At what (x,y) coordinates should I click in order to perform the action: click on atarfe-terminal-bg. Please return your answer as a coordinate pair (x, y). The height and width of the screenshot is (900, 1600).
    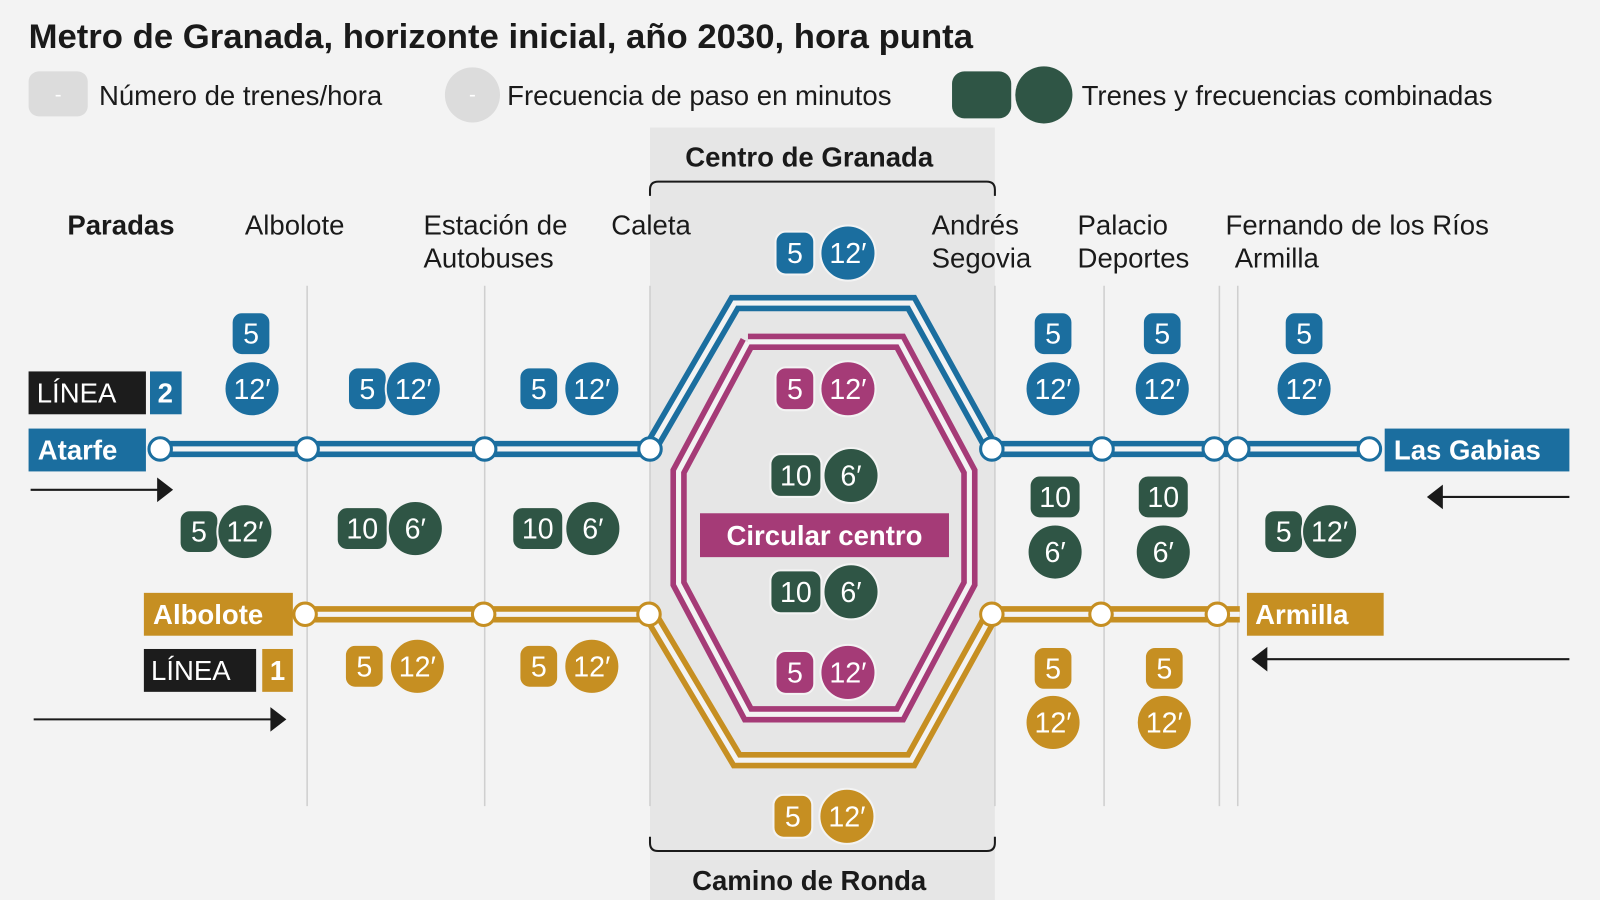
    Looking at the image, I should click on (87, 450).